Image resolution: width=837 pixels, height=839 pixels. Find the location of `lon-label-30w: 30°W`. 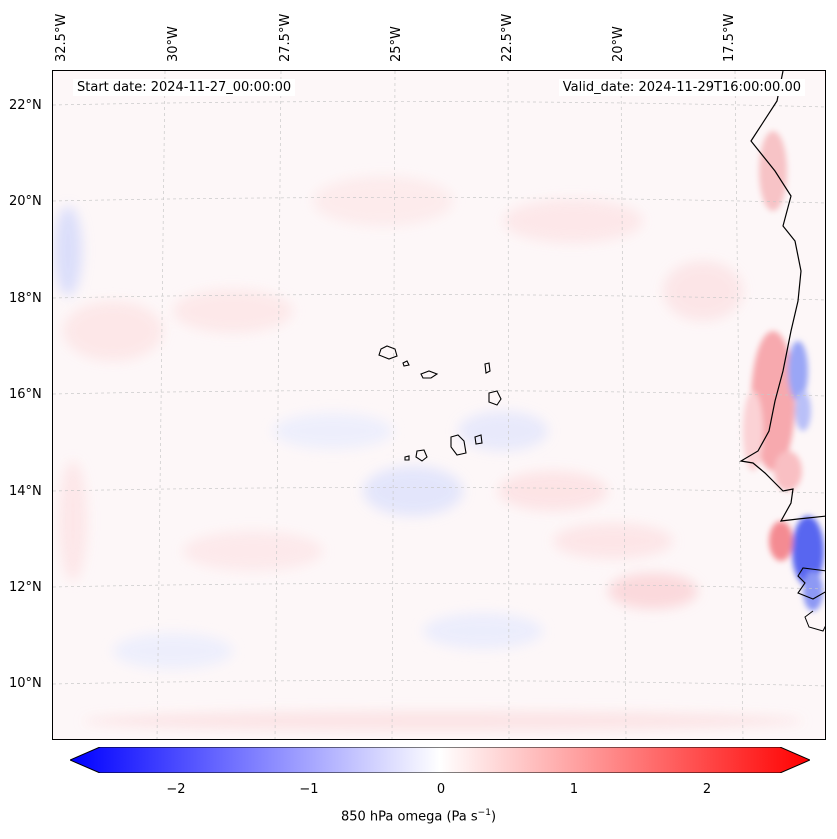

lon-label-30w: 30°W is located at coordinates (173, 44).